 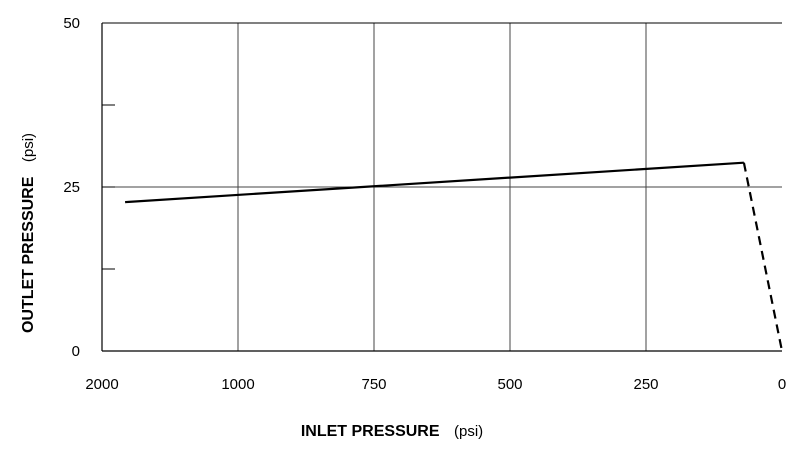 I want to click on x-tick-label: 250, so click(x=645, y=384).